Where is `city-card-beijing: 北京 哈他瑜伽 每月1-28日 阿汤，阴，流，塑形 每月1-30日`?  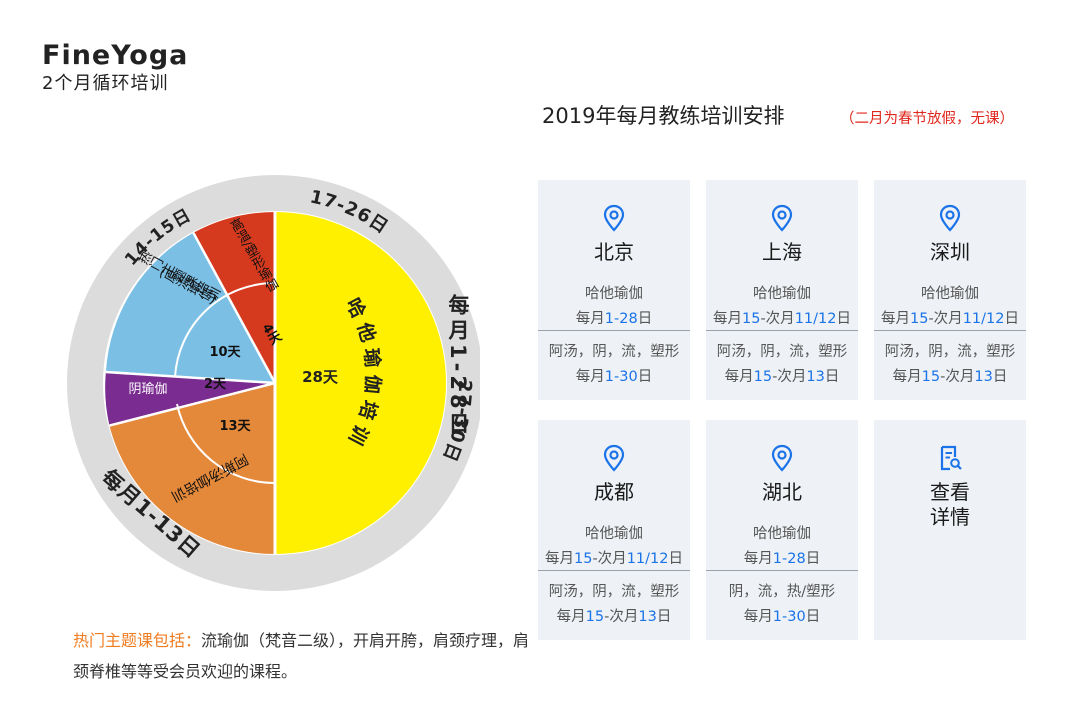 city-card-beijing: 北京 哈他瑜伽 每月1-28日 阿汤，阴，流，塑形 每月1-30日 is located at coordinates (614, 290).